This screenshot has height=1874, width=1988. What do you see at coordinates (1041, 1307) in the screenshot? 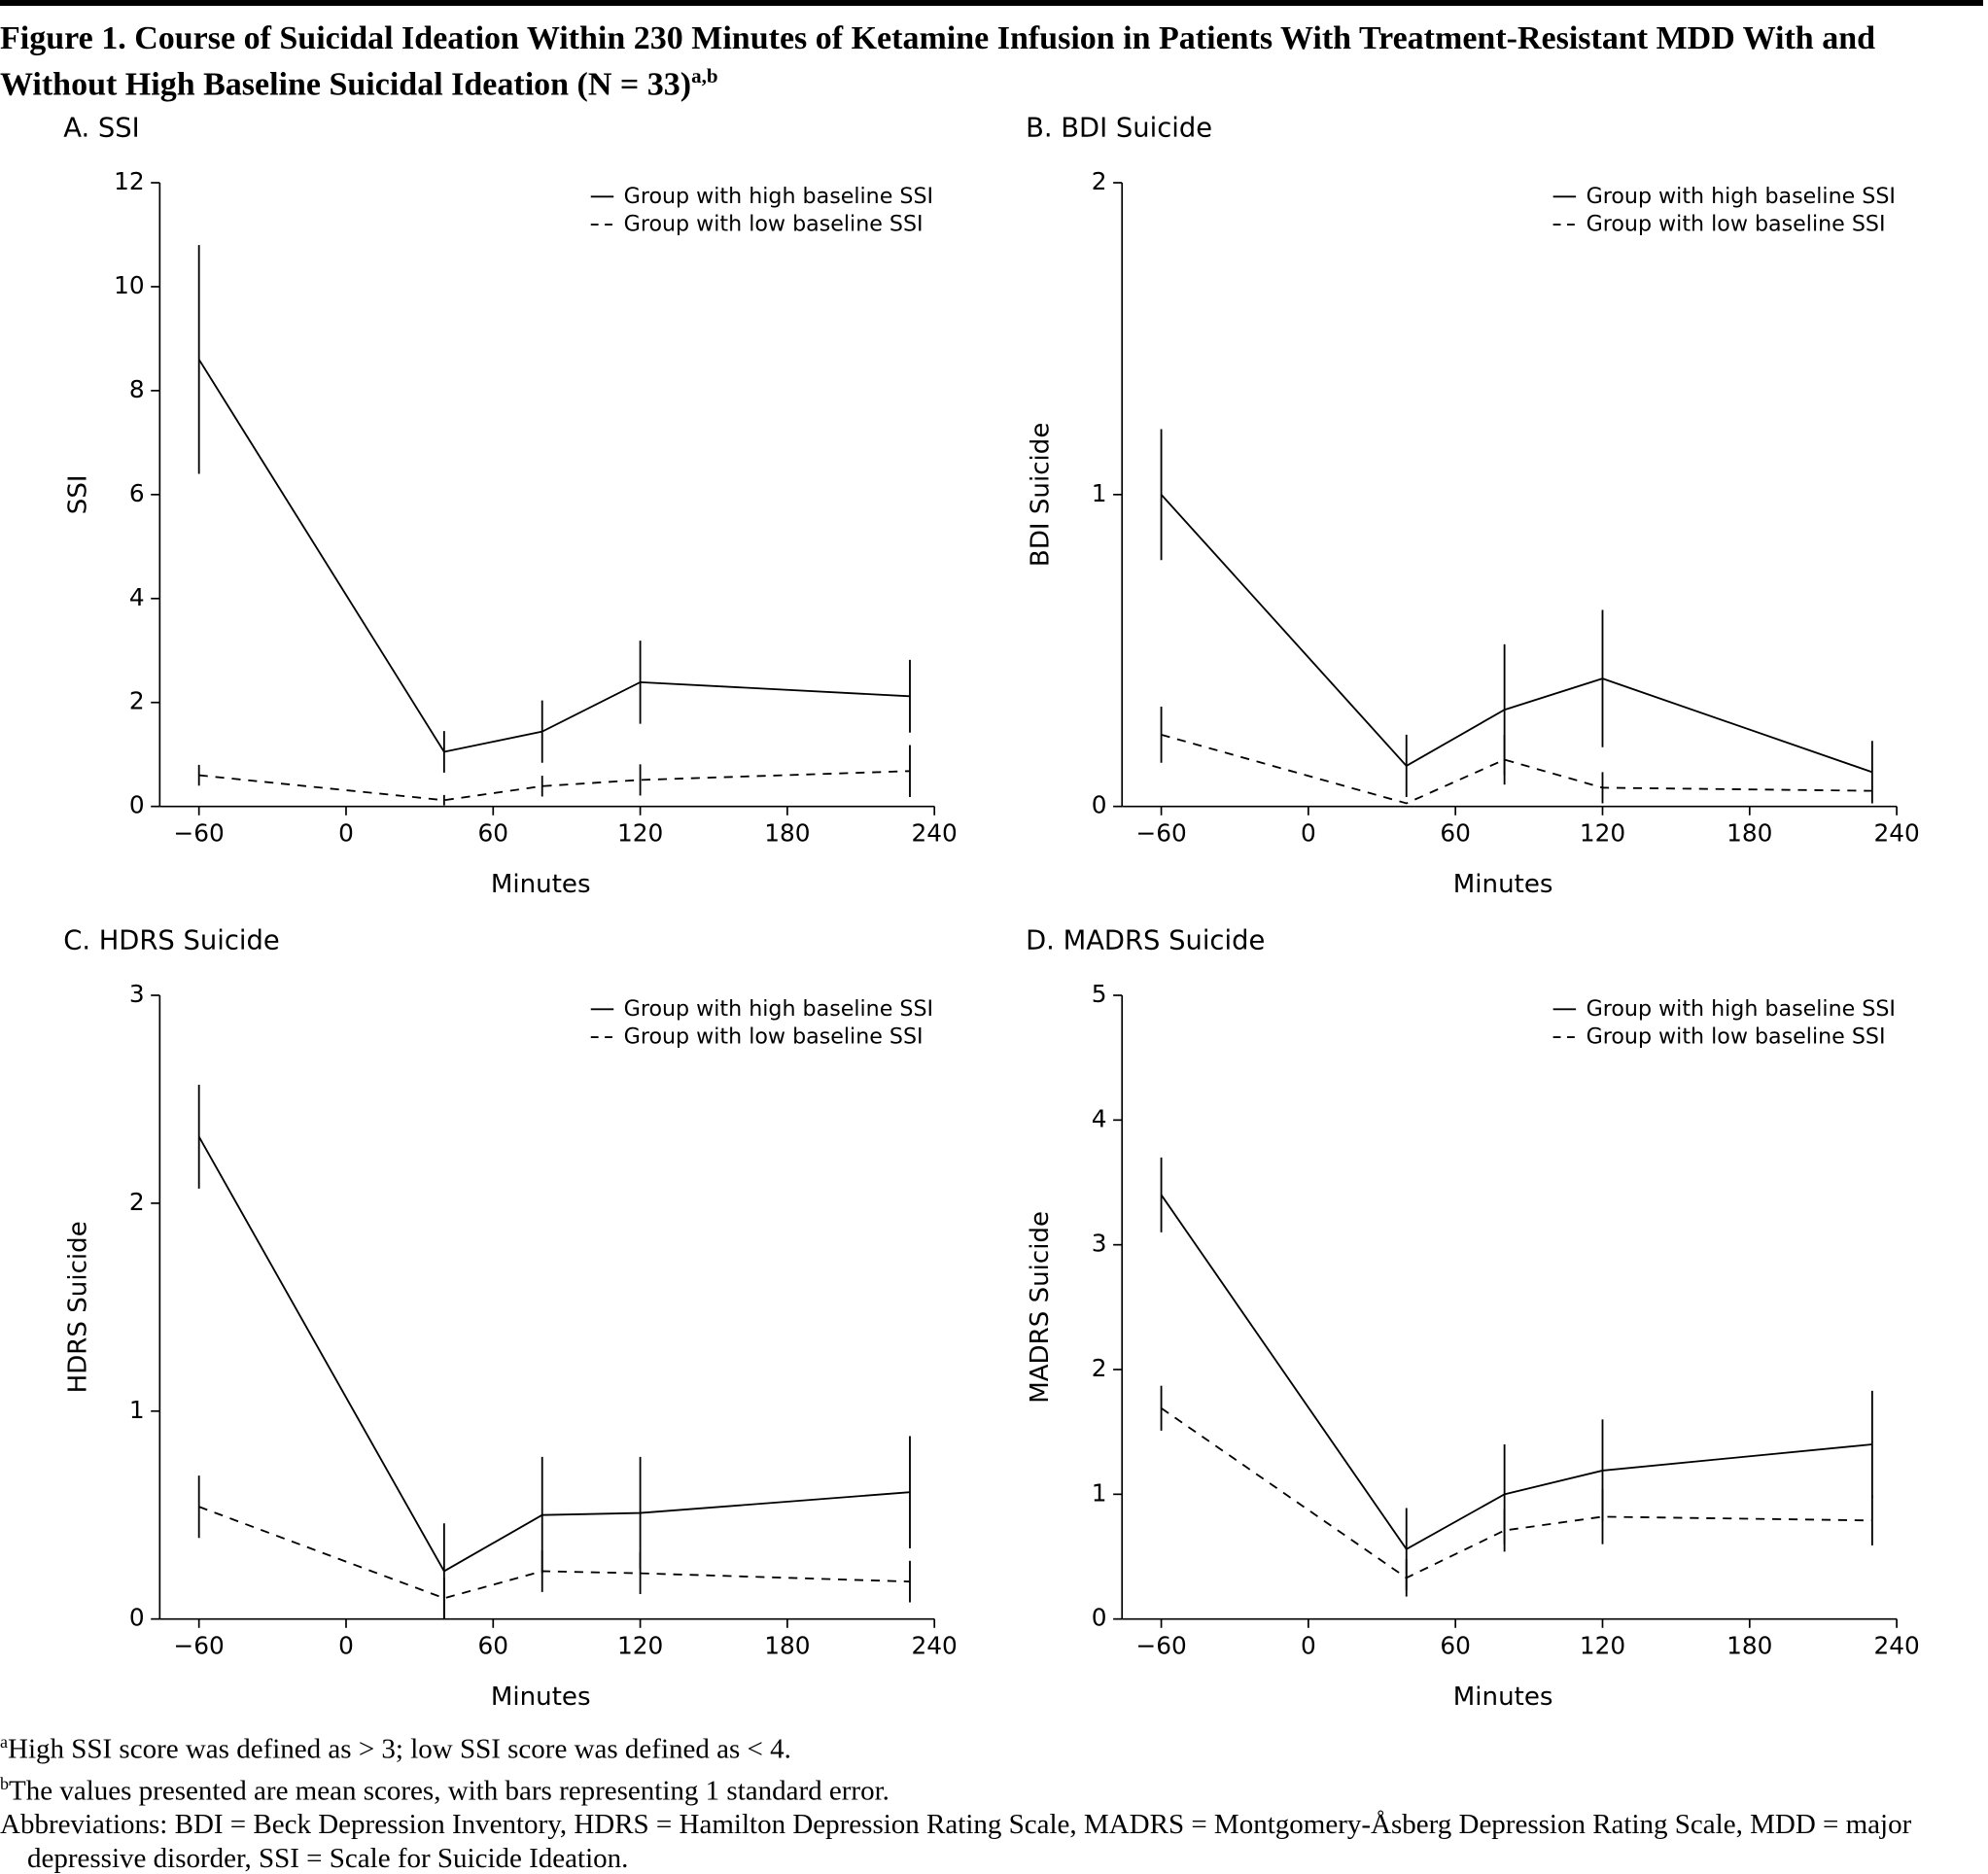
I see `y-axis-label: MADRS Suicide` at bounding box center [1041, 1307].